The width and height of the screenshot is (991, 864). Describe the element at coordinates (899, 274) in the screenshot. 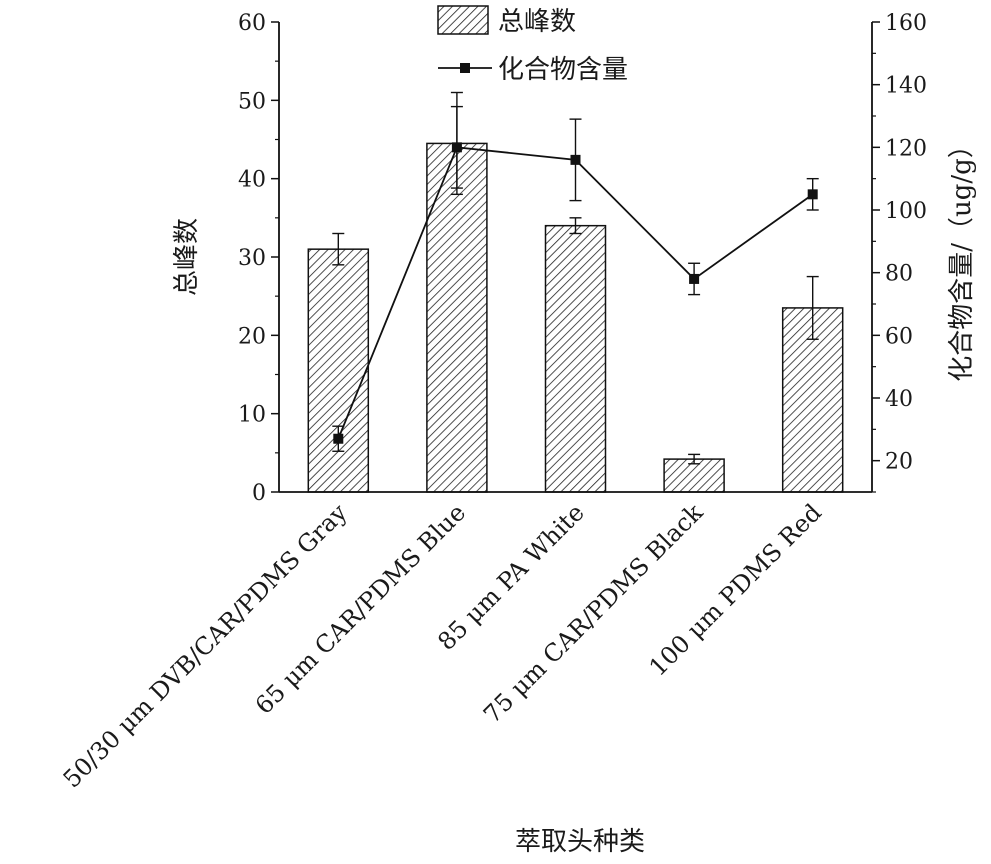

I see `right-axis-tick-label: 80` at that location.